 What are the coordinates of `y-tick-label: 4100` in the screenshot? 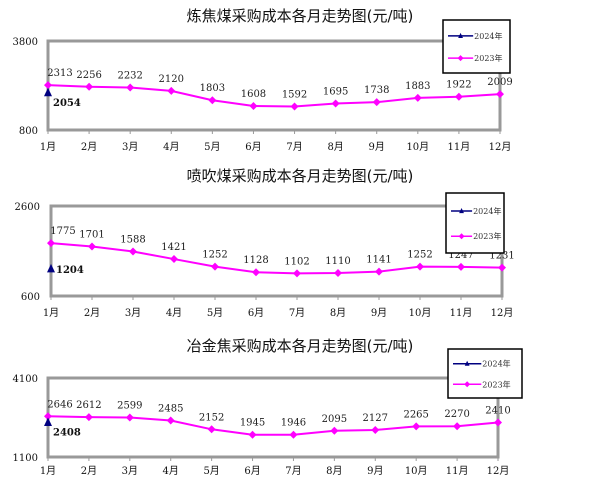 It's located at (25, 379).